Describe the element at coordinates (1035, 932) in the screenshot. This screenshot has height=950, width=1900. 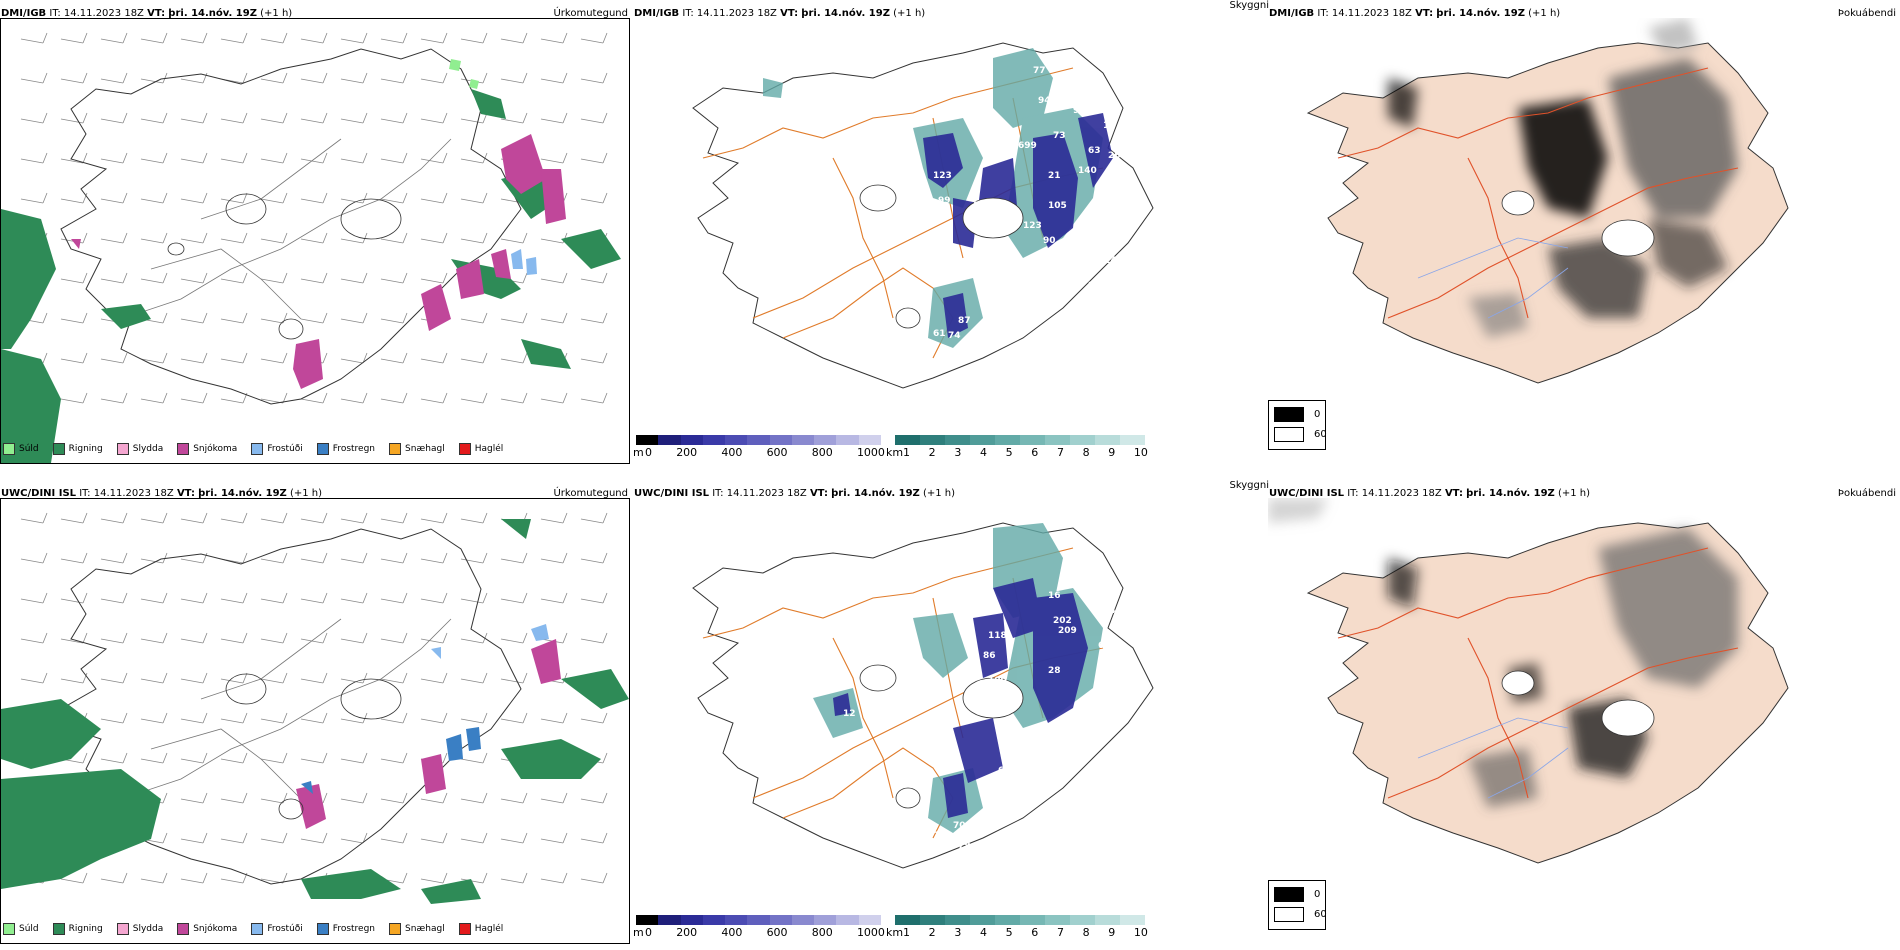
I see `colorbar-tick-label: 6` at that location.